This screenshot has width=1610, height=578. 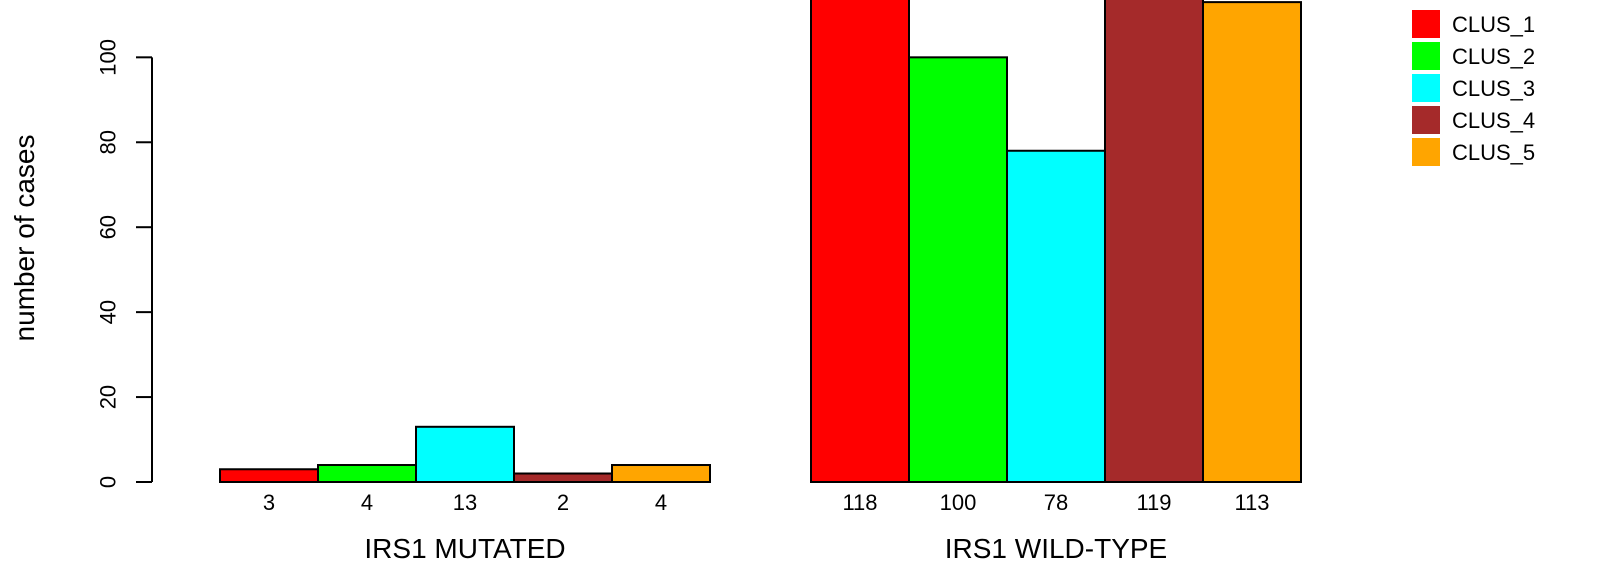 What do you see at coordinates (1493, 152) in the screenshot?
I see `legend-label: CLUS_5` at bounding box center [1493, 152].